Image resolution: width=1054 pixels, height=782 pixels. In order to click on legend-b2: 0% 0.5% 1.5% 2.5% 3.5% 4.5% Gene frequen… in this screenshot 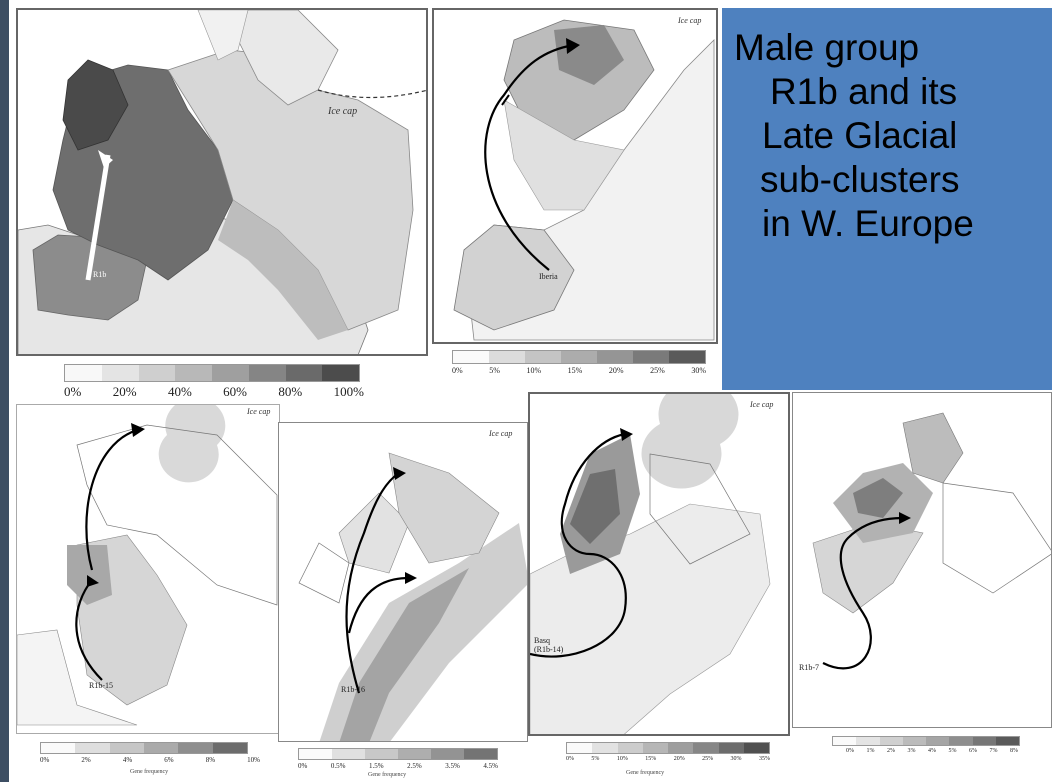, I will do `click(398, 764)`.